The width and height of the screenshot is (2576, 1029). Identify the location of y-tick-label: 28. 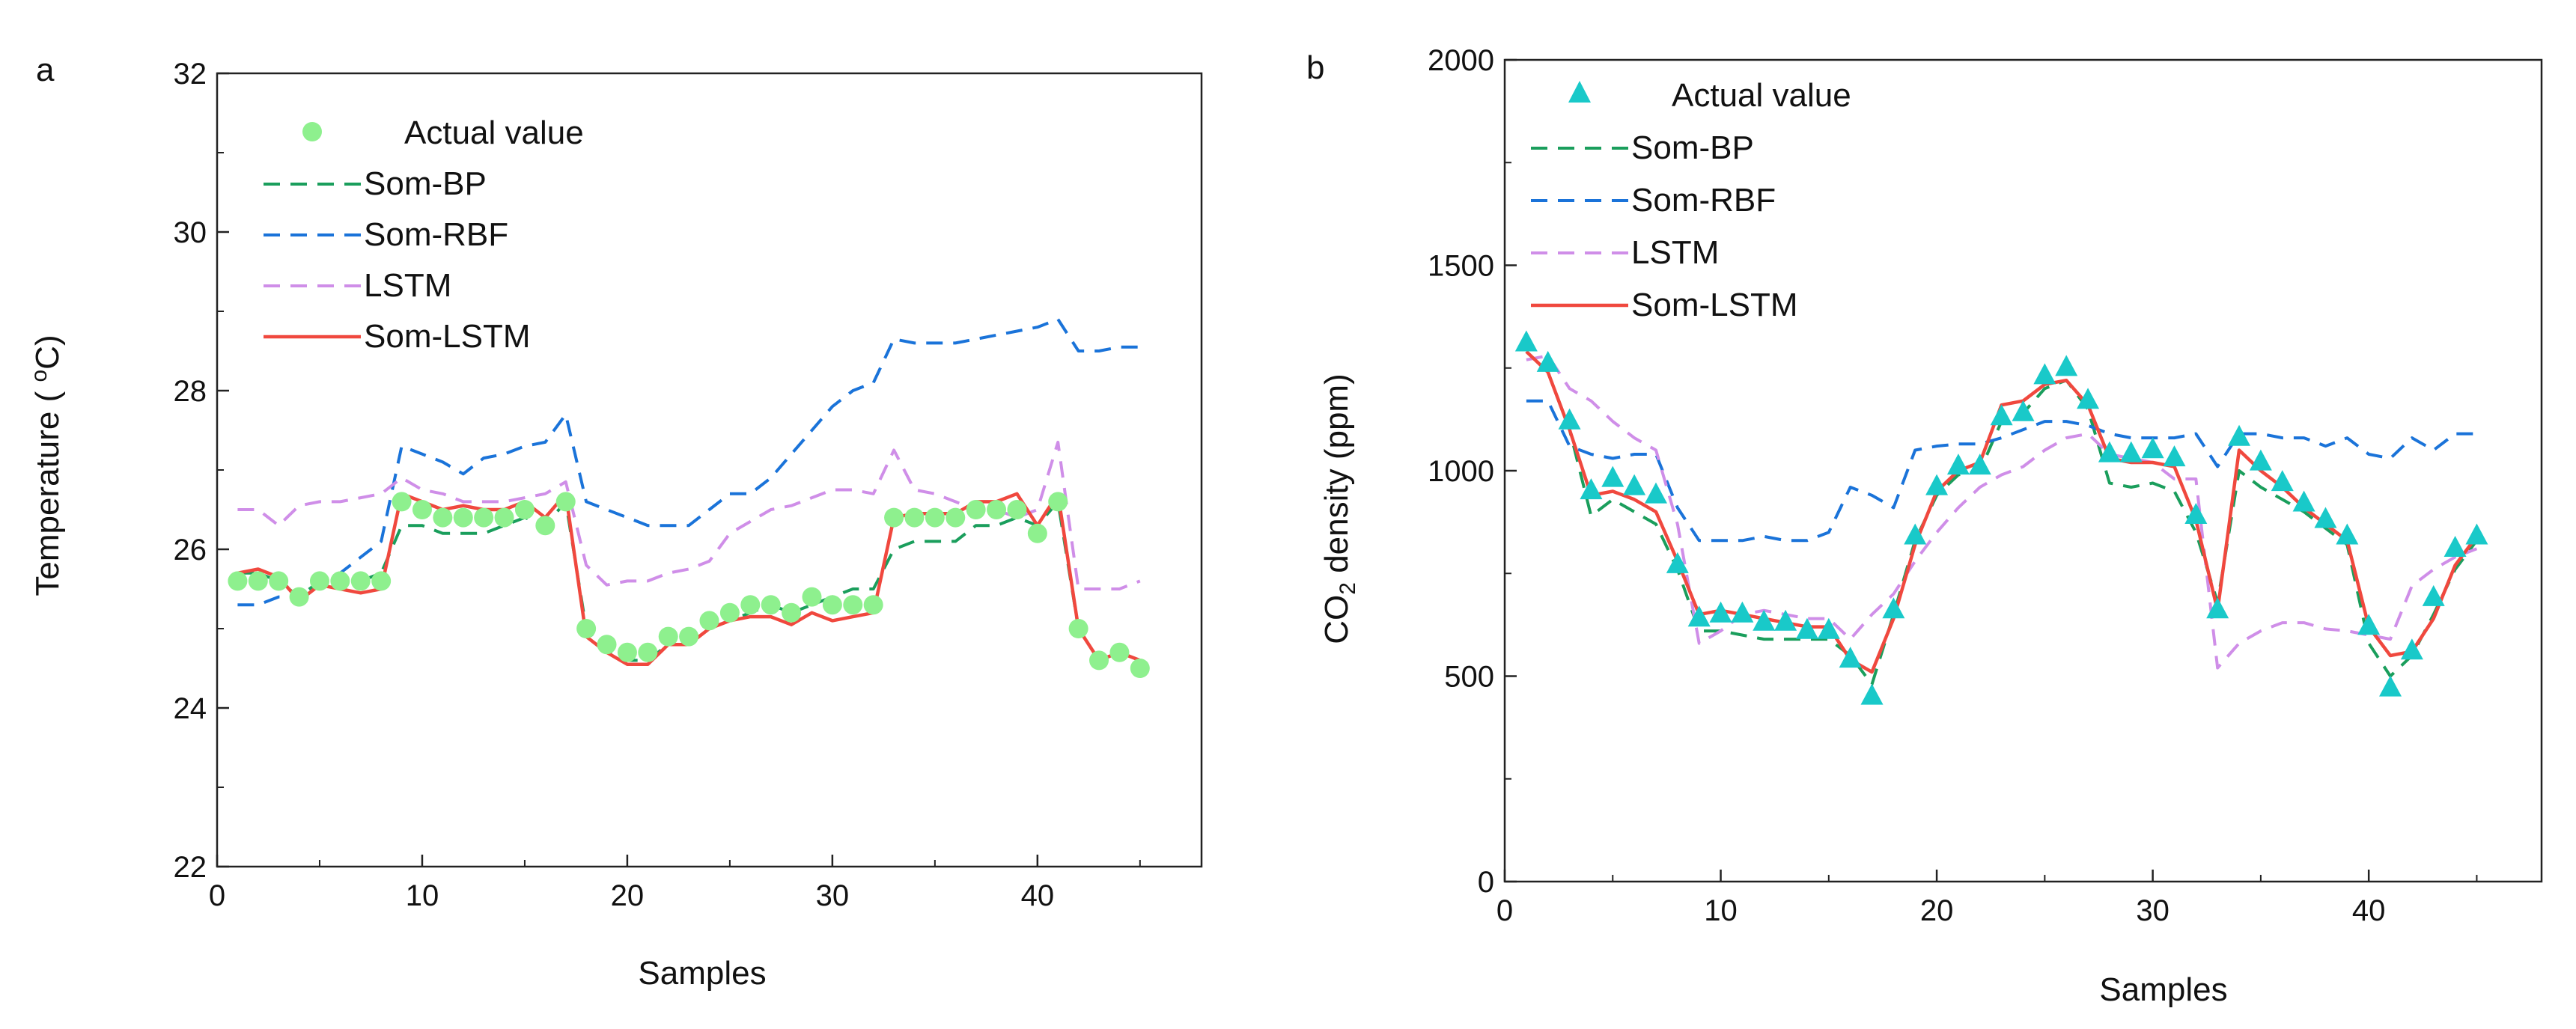
(190, 391).